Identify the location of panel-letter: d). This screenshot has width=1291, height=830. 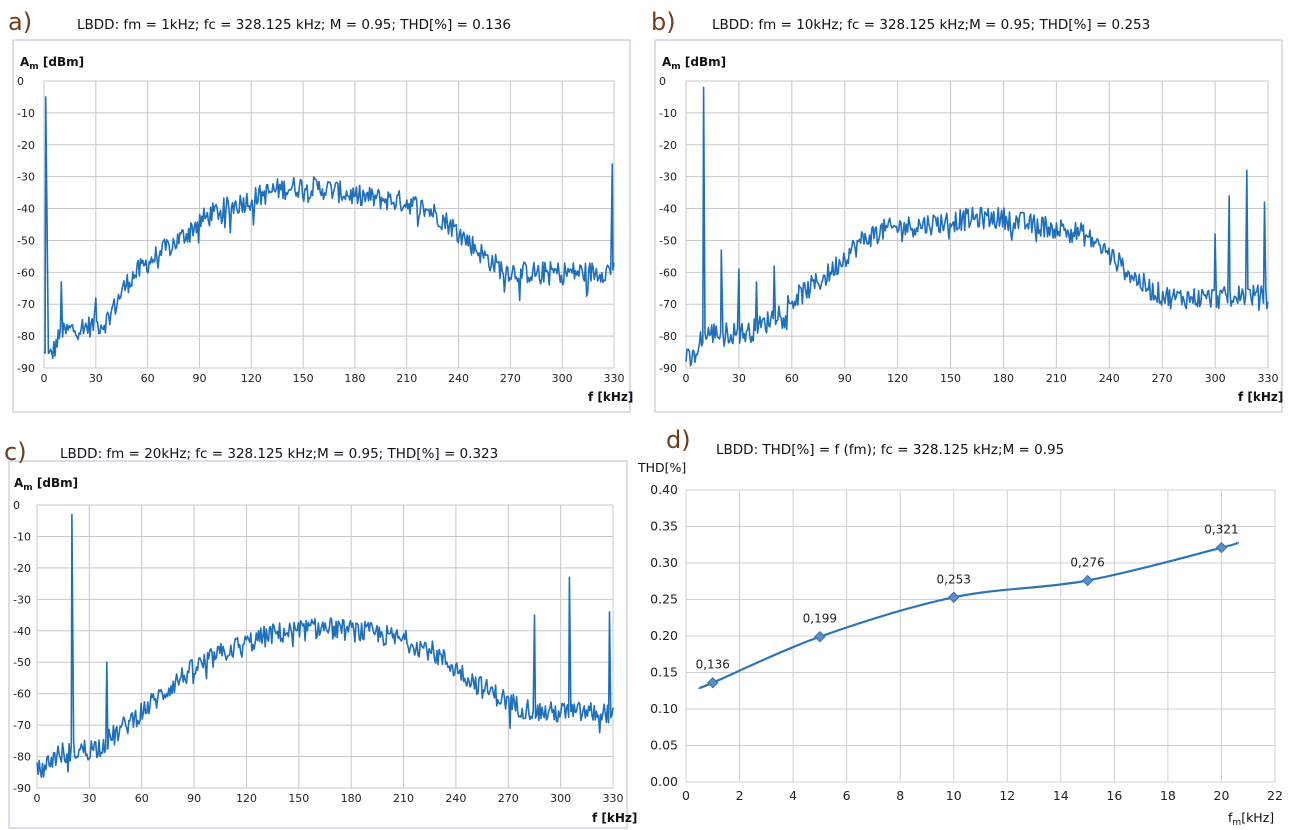
(678, 440).